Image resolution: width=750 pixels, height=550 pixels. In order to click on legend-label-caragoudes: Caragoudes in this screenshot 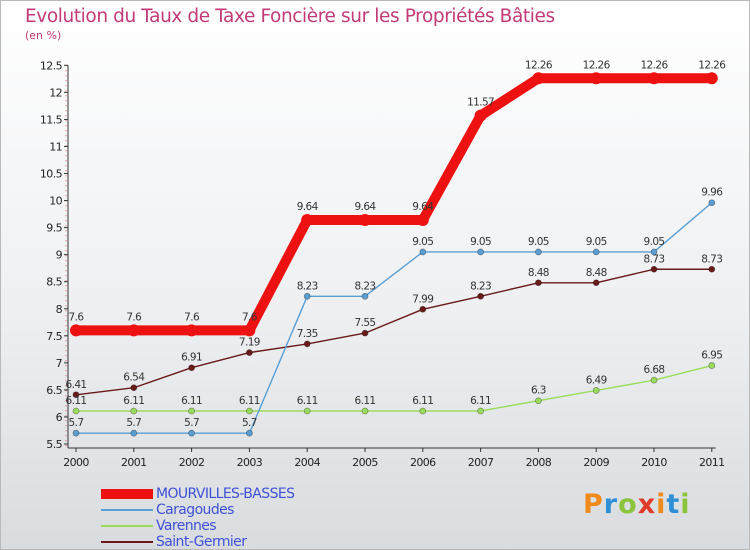, I will do `click(195, 510)`.